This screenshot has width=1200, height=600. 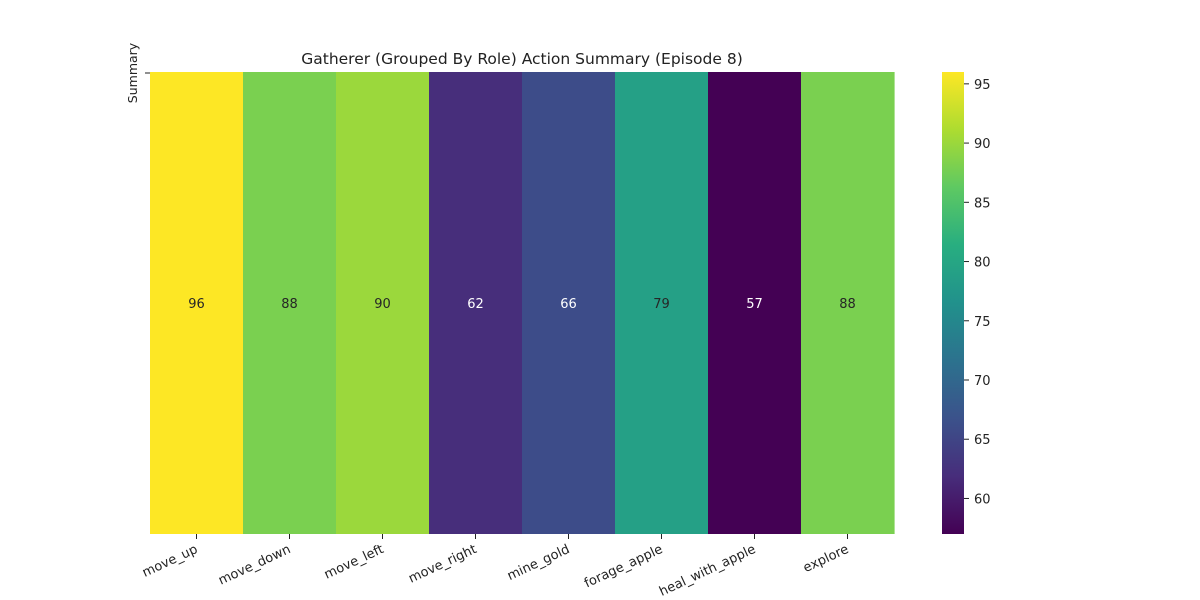 I want to click on cell-value-label: 79, so click(x=661, y=304).